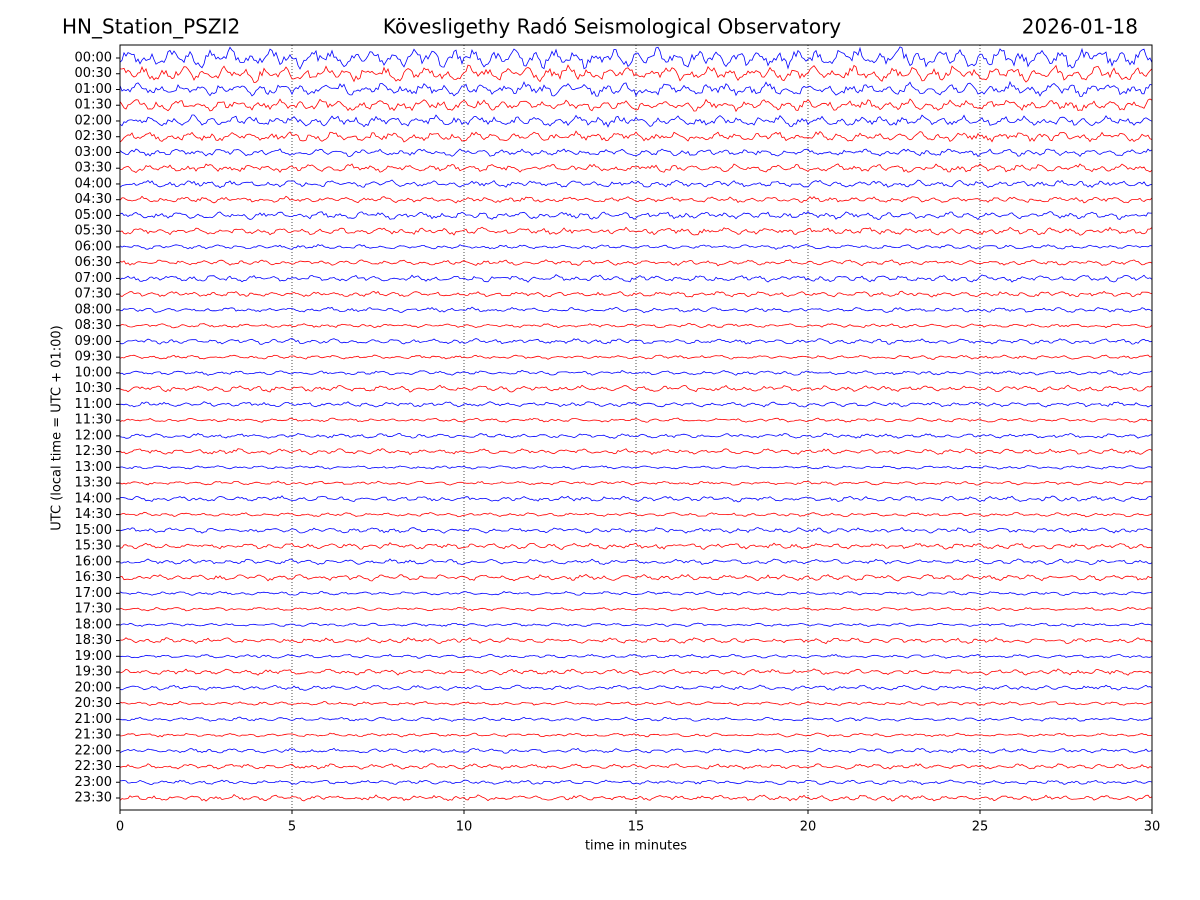 This screenshot has width=1200, height=900. Describe the element at coordinates (93, 120) in the screenshot. I see `y-tick-label: 02:00` at that location.